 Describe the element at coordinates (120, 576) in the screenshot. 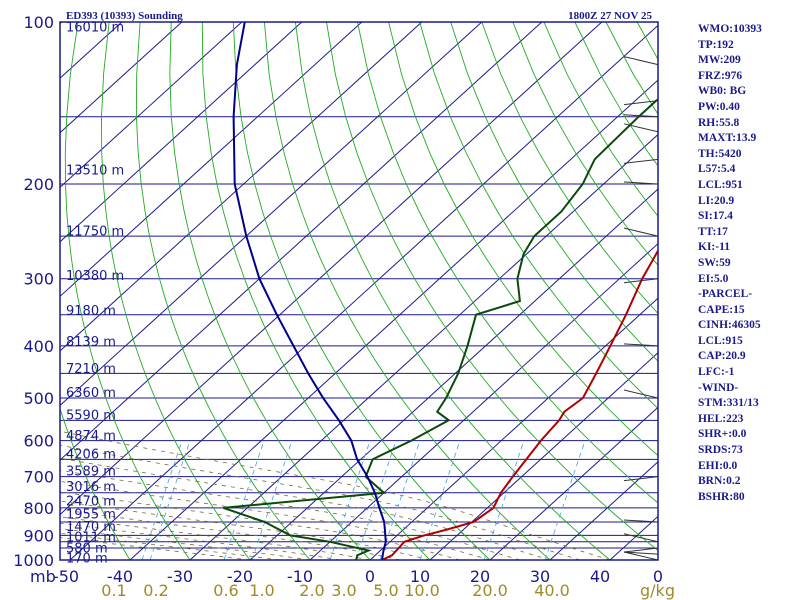

I see `temperature-tick-label: -40` at that location.